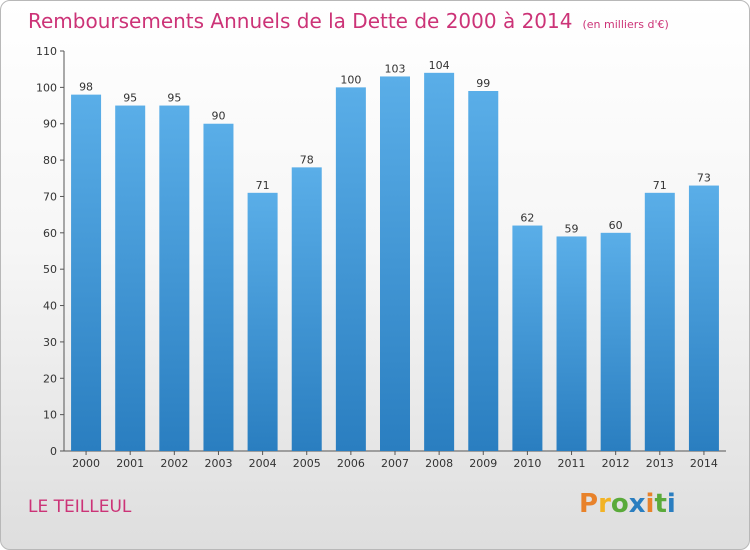  I want to click on x-tick-label: 2013, so click(660, 463).